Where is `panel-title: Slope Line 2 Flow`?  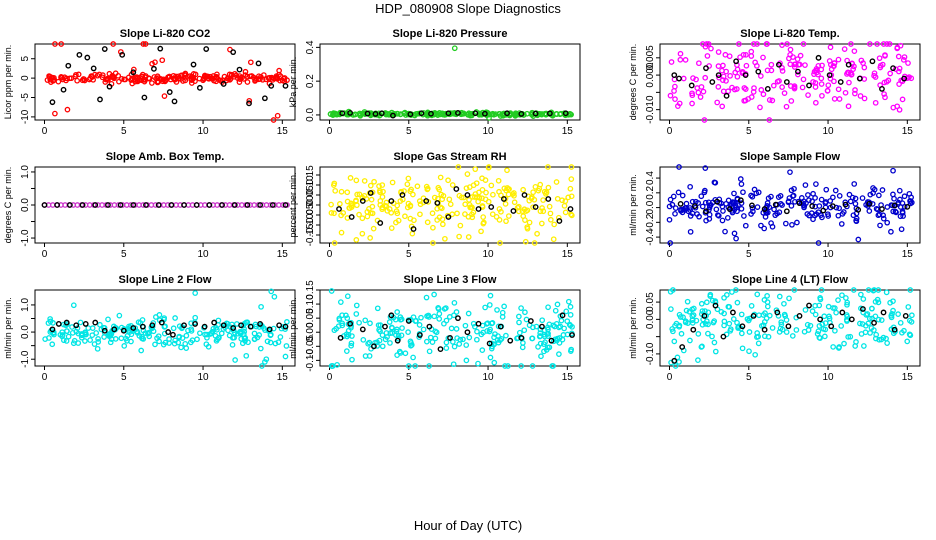
panel-title: Slope Line 2 Flow is located at coordinates (165, 280).